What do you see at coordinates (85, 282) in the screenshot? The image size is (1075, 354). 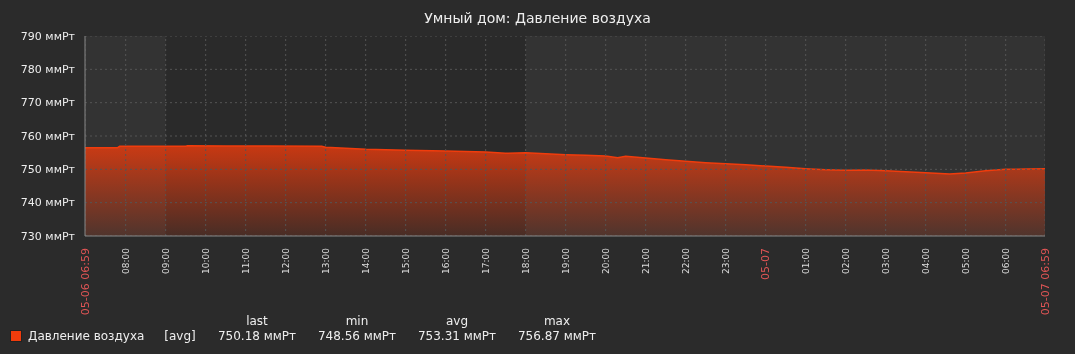 I see `x-tick-label: 05-06 06:59` at bounding box center [85, 282].